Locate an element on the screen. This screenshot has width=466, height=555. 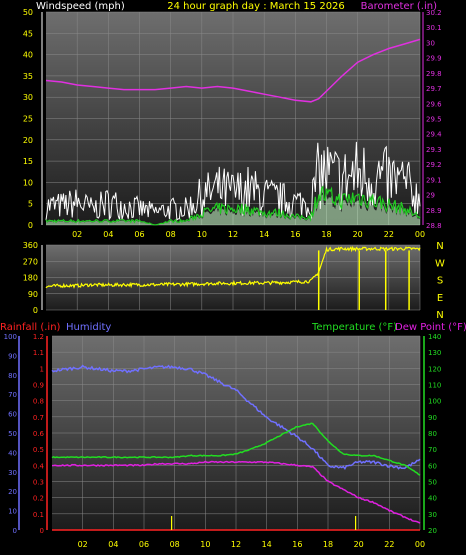
barometer-y-tick-label: 28.9 is located at coordinates (434, 211).